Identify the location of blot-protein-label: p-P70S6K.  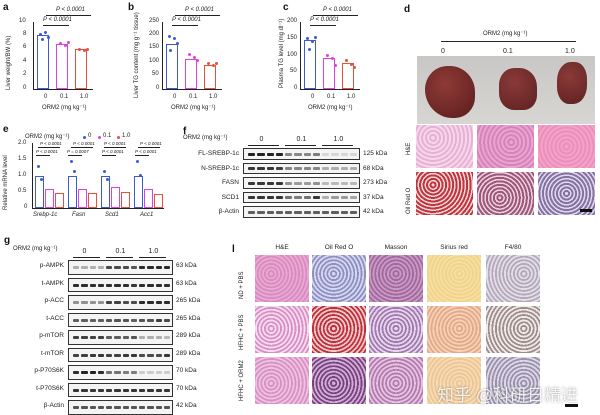
(49, 370).